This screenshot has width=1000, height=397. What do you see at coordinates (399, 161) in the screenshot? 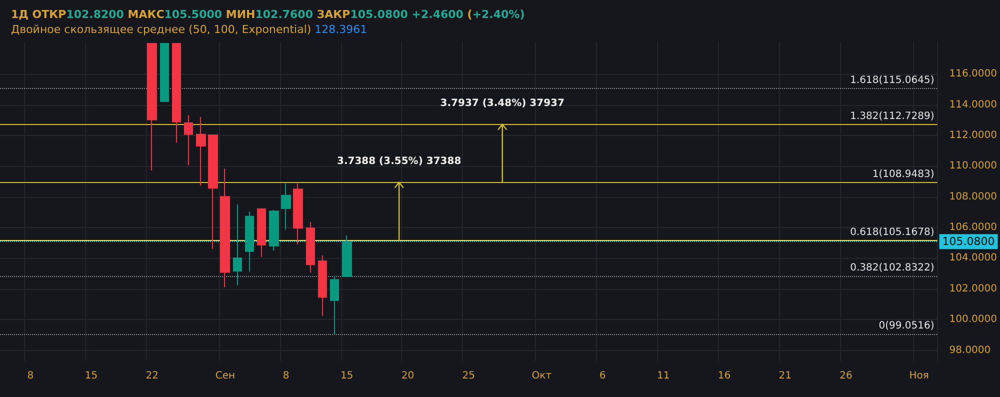
I see `annotation: 3.7388 (3.55%) 37388` at bounding box center [399, 161].